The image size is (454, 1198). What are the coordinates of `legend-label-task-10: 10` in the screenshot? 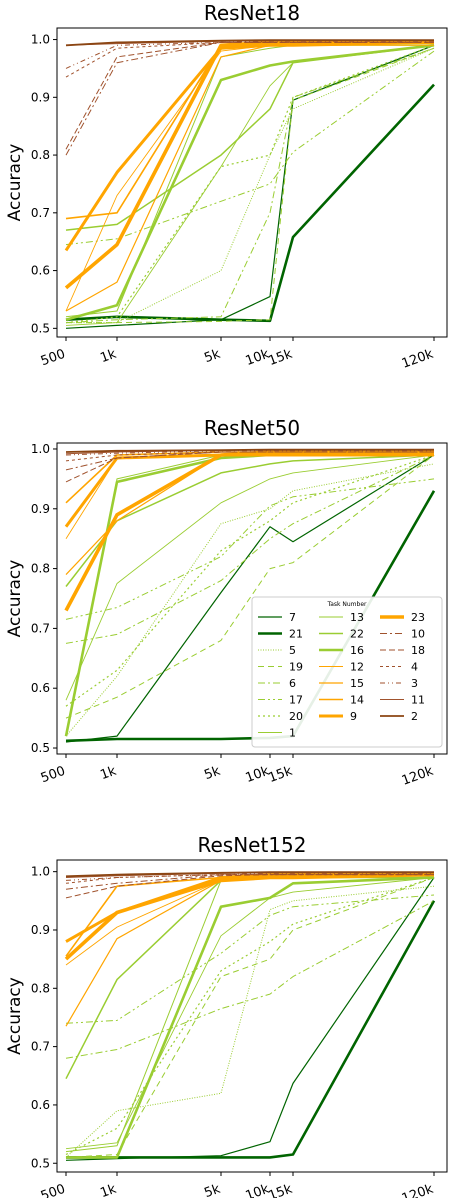 It's located at (418, 634).